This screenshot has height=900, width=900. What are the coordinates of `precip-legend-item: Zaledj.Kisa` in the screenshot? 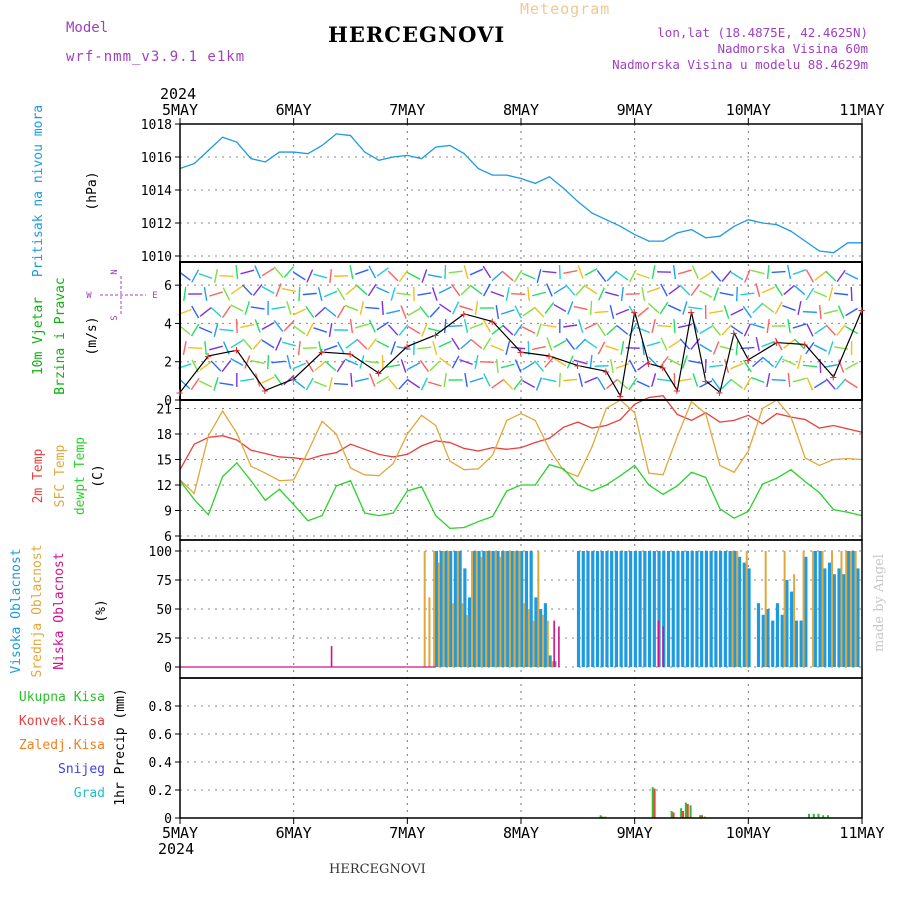 It's located at (62, 745).